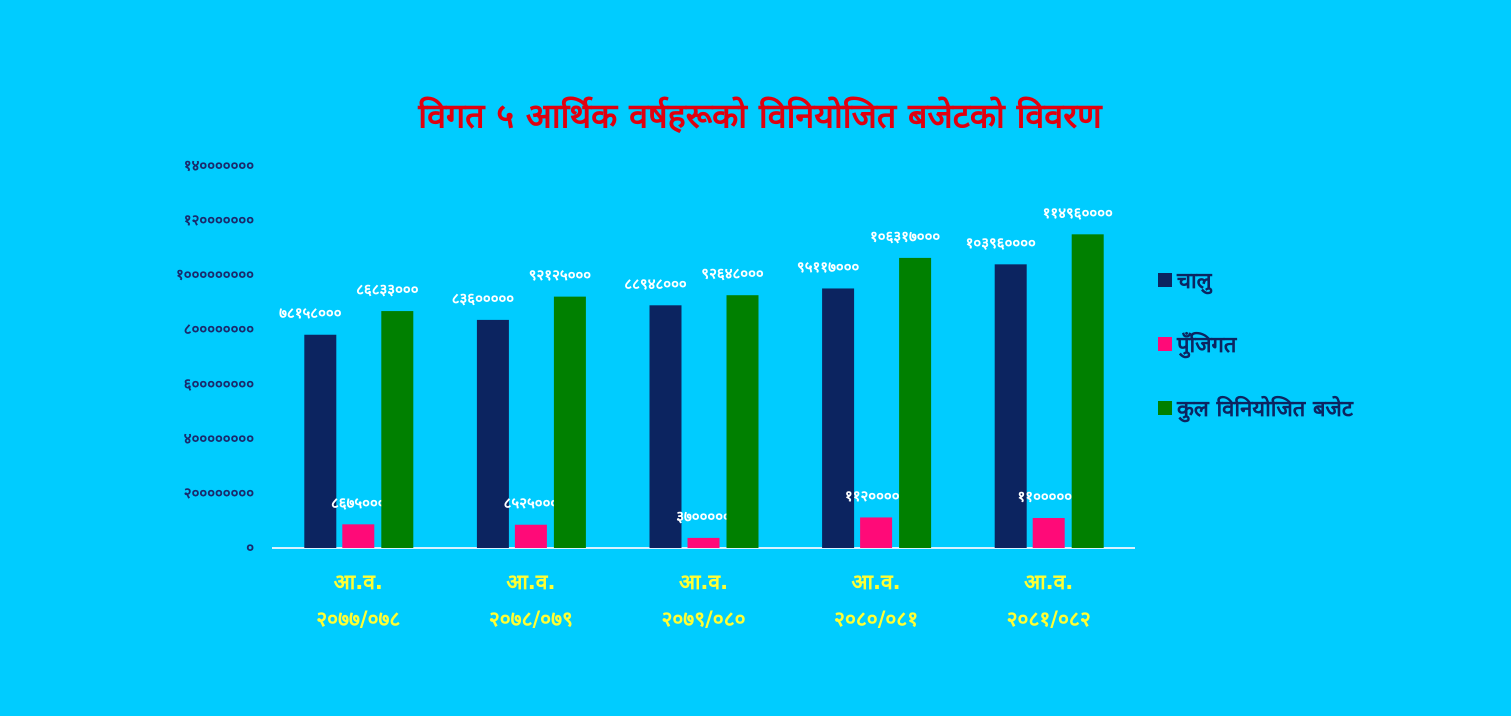 The image size is (1511, 716). I want to click on legend-label: पुँजिगत, so click(1207, 345).